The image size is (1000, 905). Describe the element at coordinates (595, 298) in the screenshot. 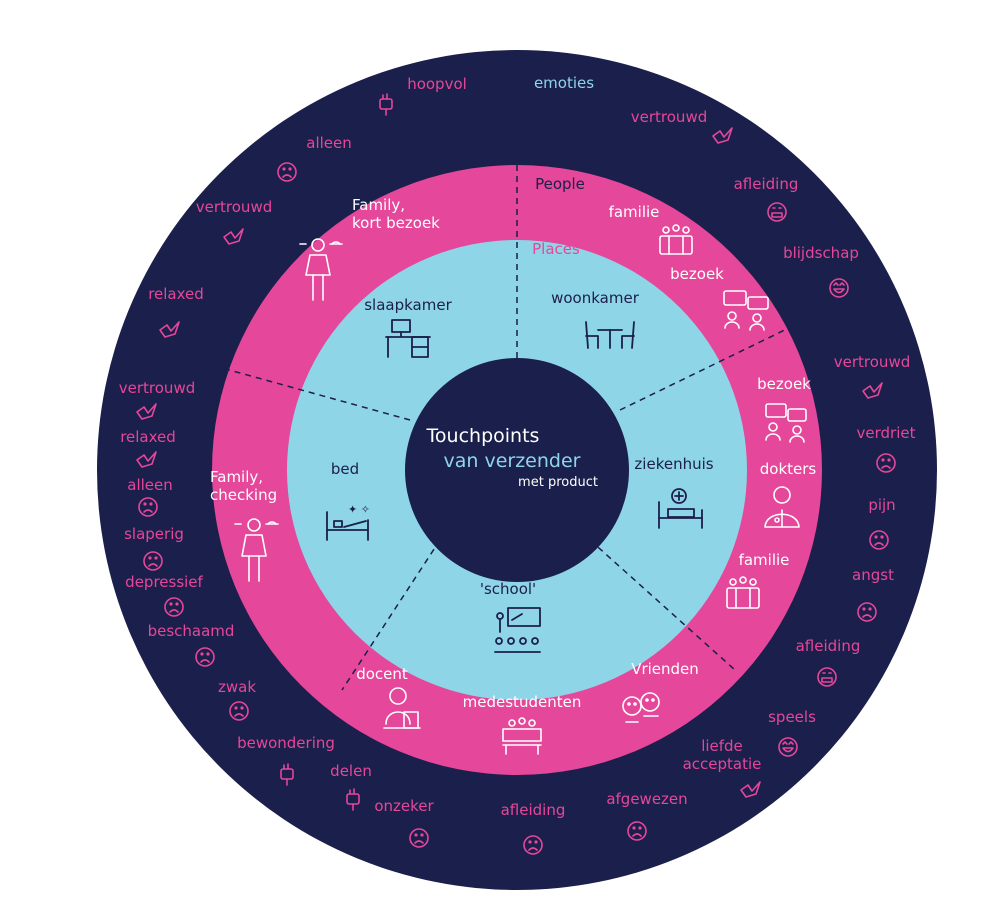

I see `place-label: woonkamer` at that location.